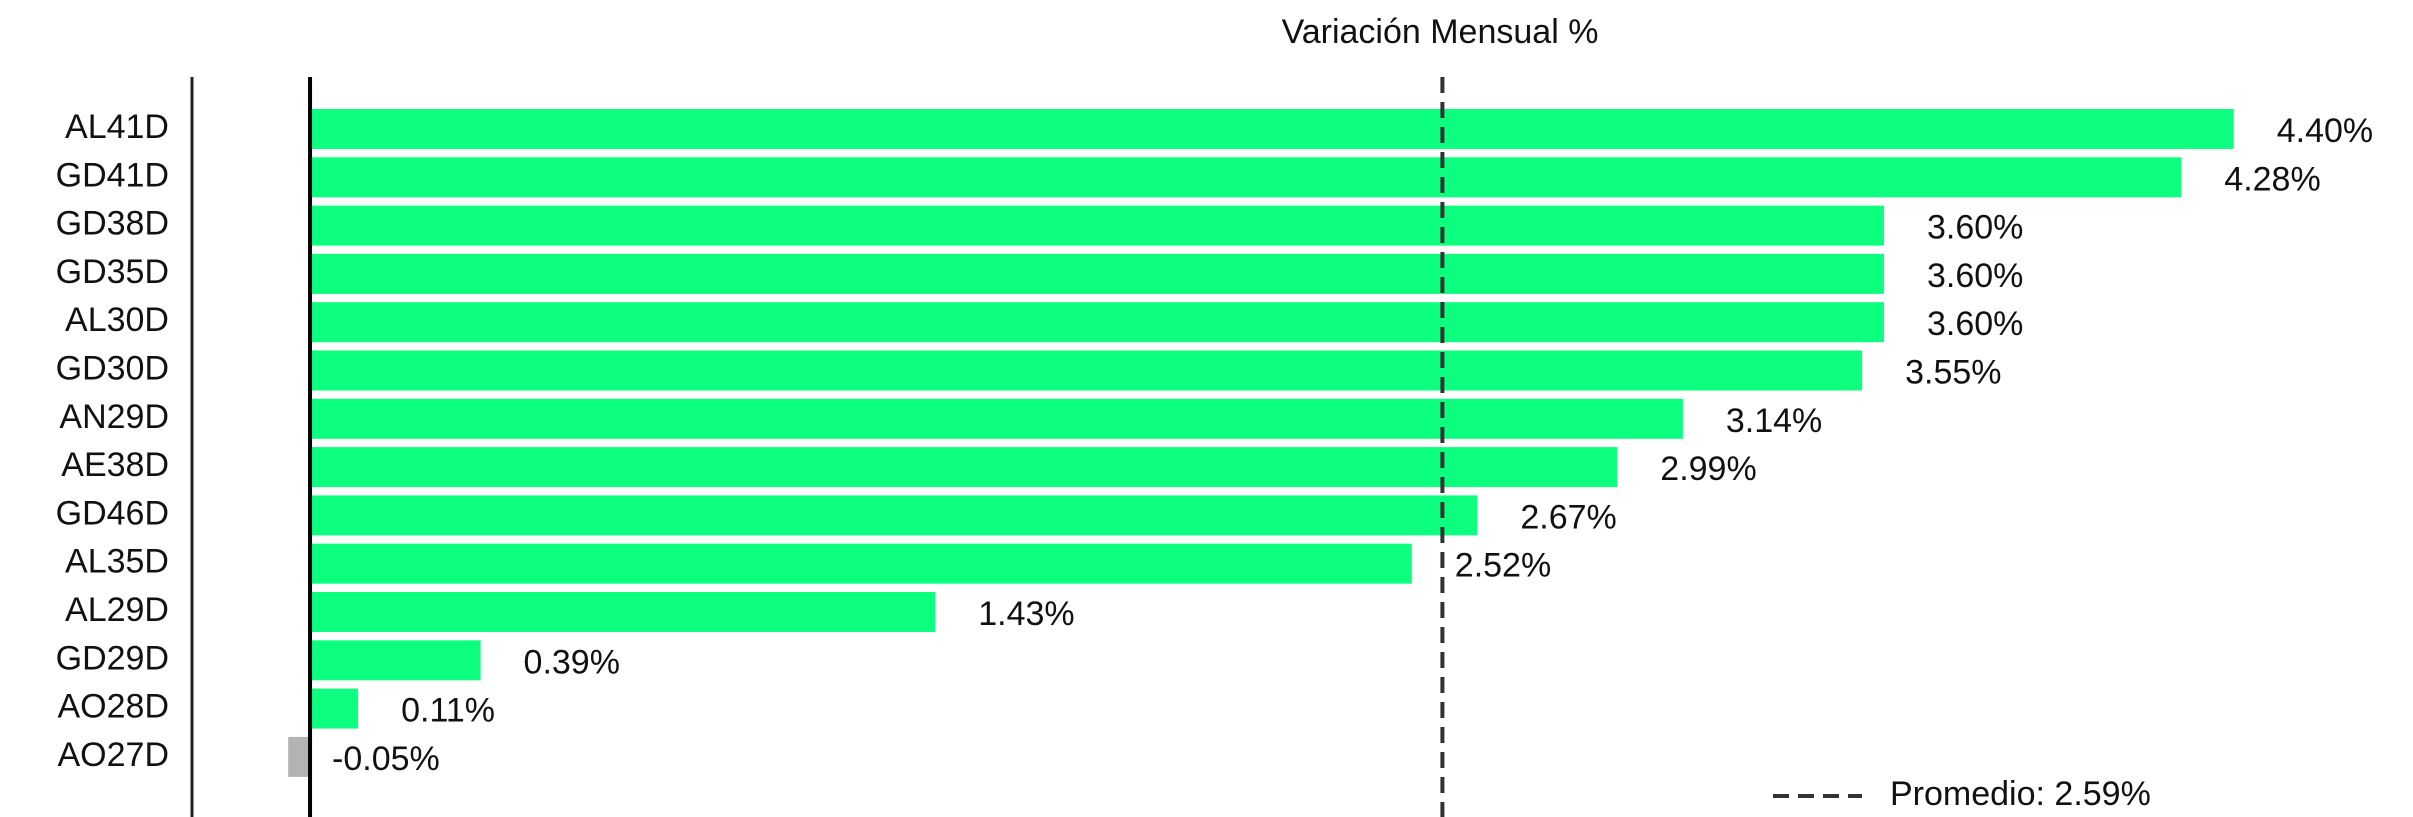 The width and height of the screenshot is (2413, 817). I want to click on y-tick-label: AL29D, so click(117, 610).